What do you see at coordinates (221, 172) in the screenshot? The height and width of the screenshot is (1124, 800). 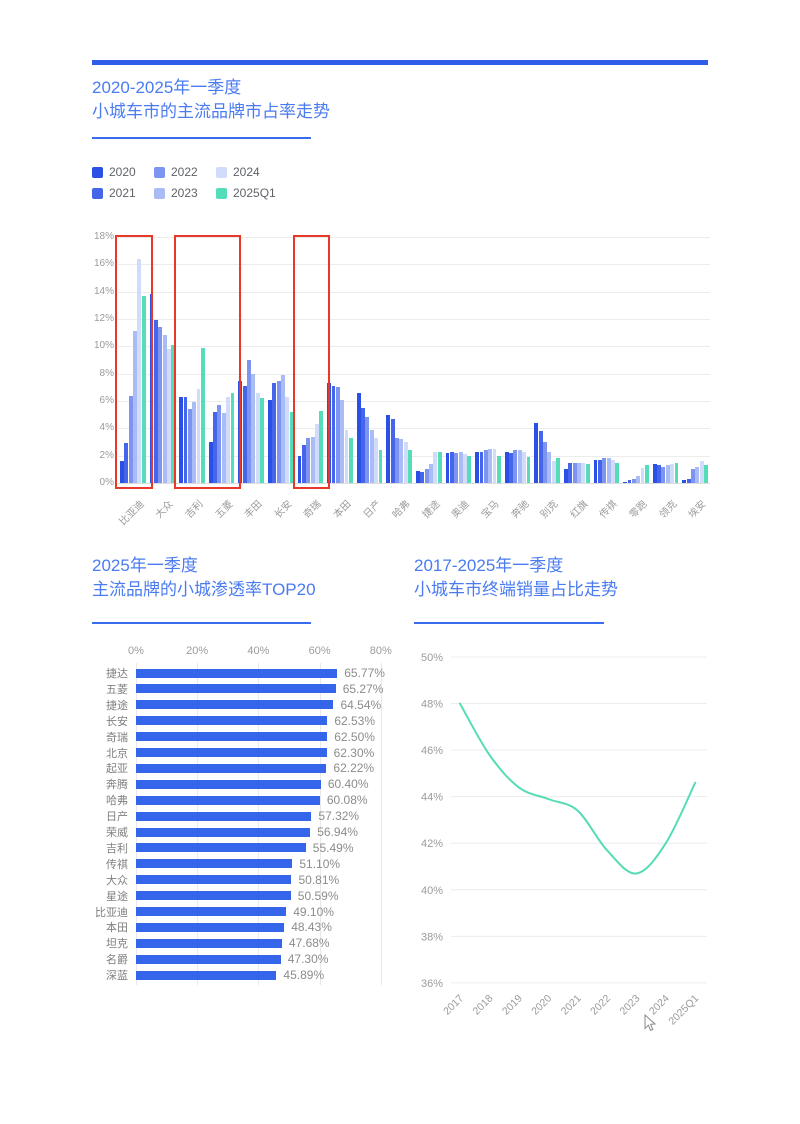 I see `legend-swatch-2024` at bounding box center [221, 172].